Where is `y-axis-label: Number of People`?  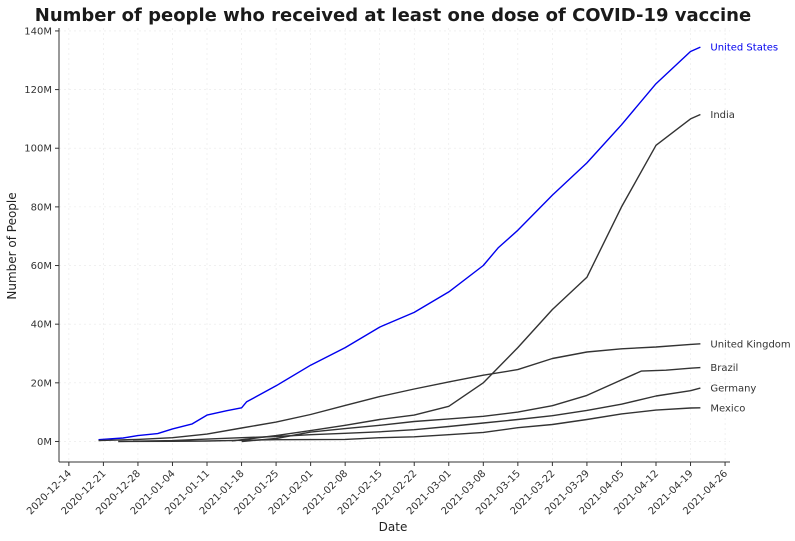
y-axis-label: Number of People is located at coordinates (12, 245).